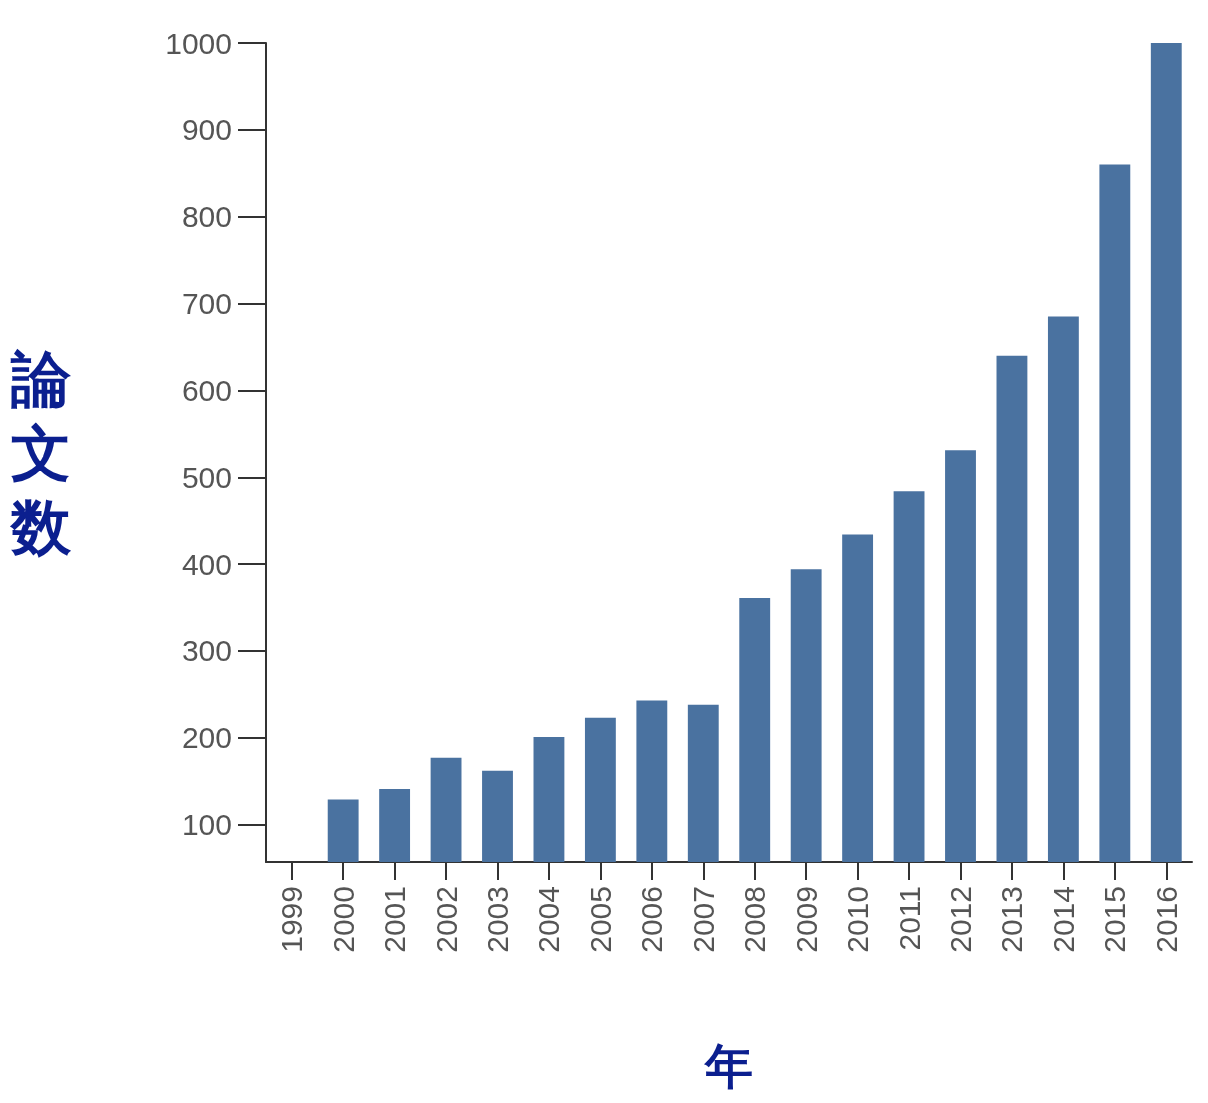 The image size is (1208, 1103). Describe the element at coordinates (206, 825) in the screenshot. I see `y-tick-label: 100` at that location.